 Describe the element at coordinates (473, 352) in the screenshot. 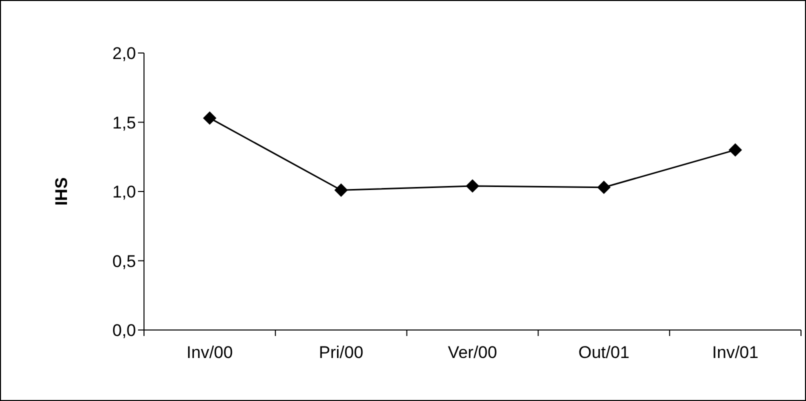

I see `x-tick-label: Ver/00` at that location.